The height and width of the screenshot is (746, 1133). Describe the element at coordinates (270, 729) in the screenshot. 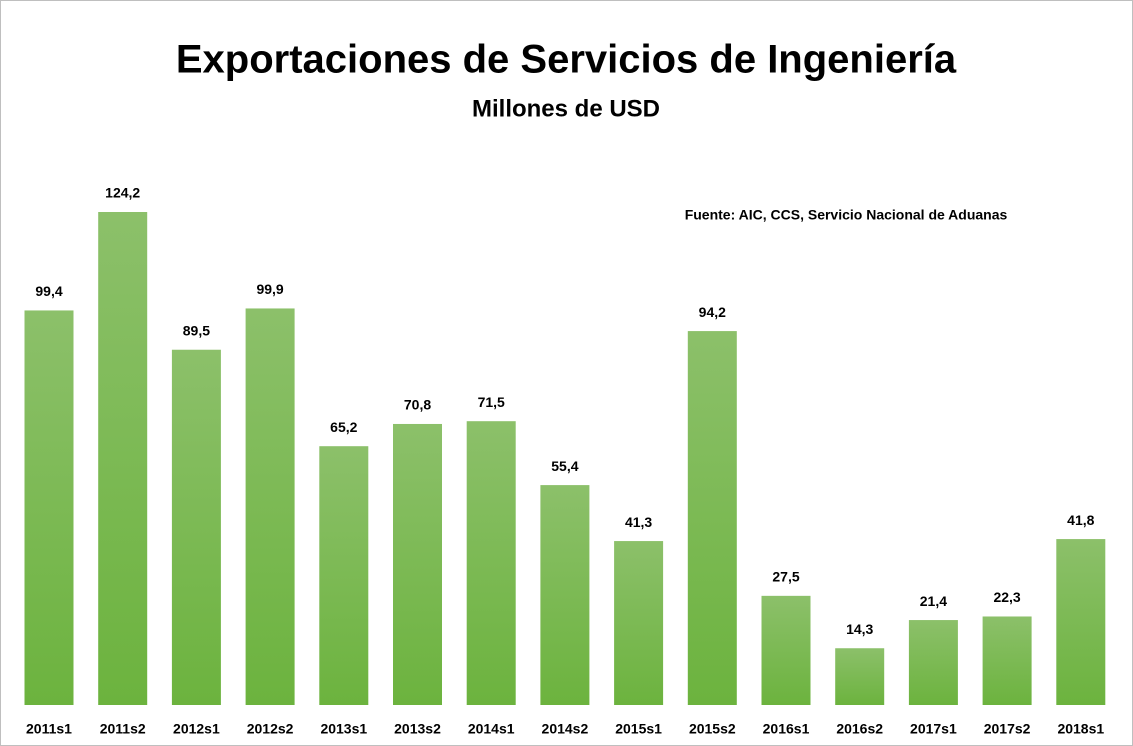

I see `x-tick-label: 2012s2` at that location.